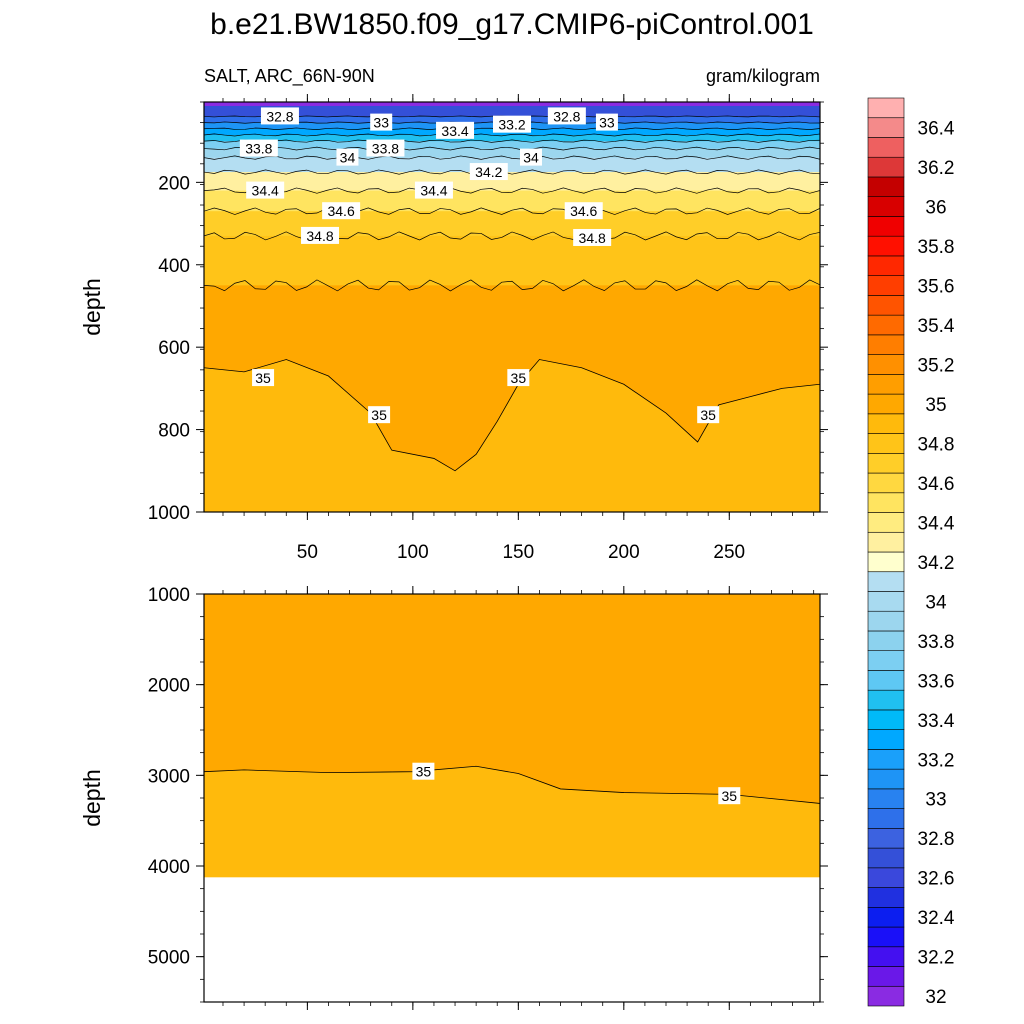 The height and width of the screenshot is (1024, 1024). I want to click on x-tick-label: 200, so click(624, 552).